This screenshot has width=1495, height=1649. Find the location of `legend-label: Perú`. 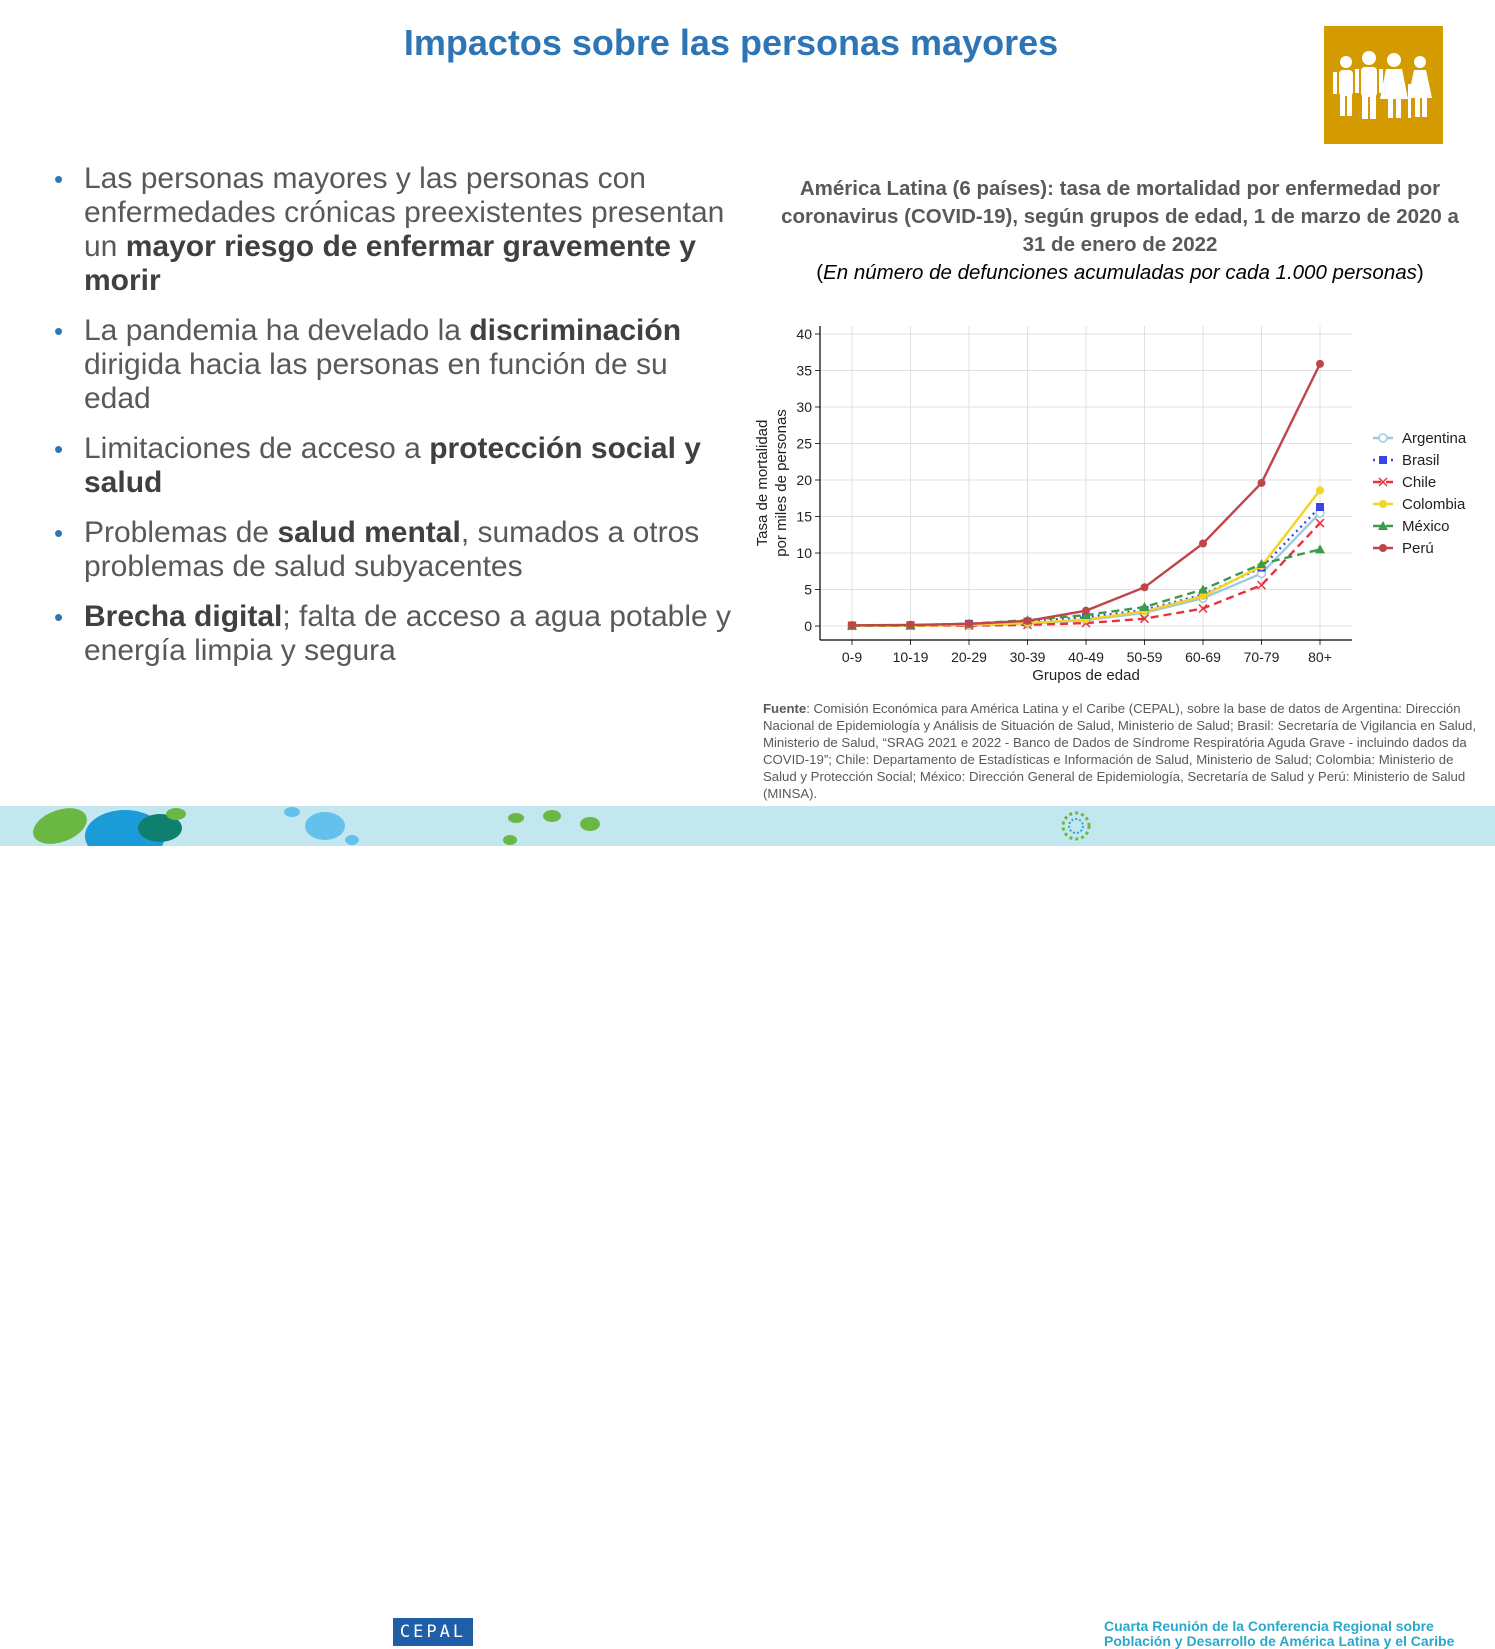

legend-label: Perú is located at coordinates (1418, 548).